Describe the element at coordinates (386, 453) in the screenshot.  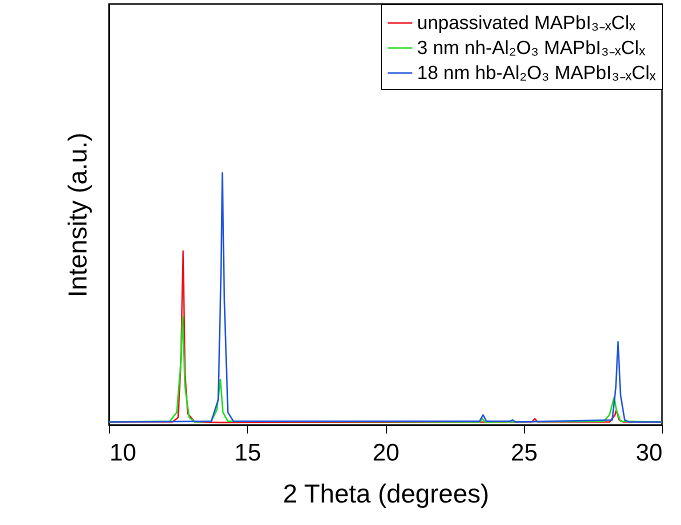
I see `x-tick-label: 20` at that location.